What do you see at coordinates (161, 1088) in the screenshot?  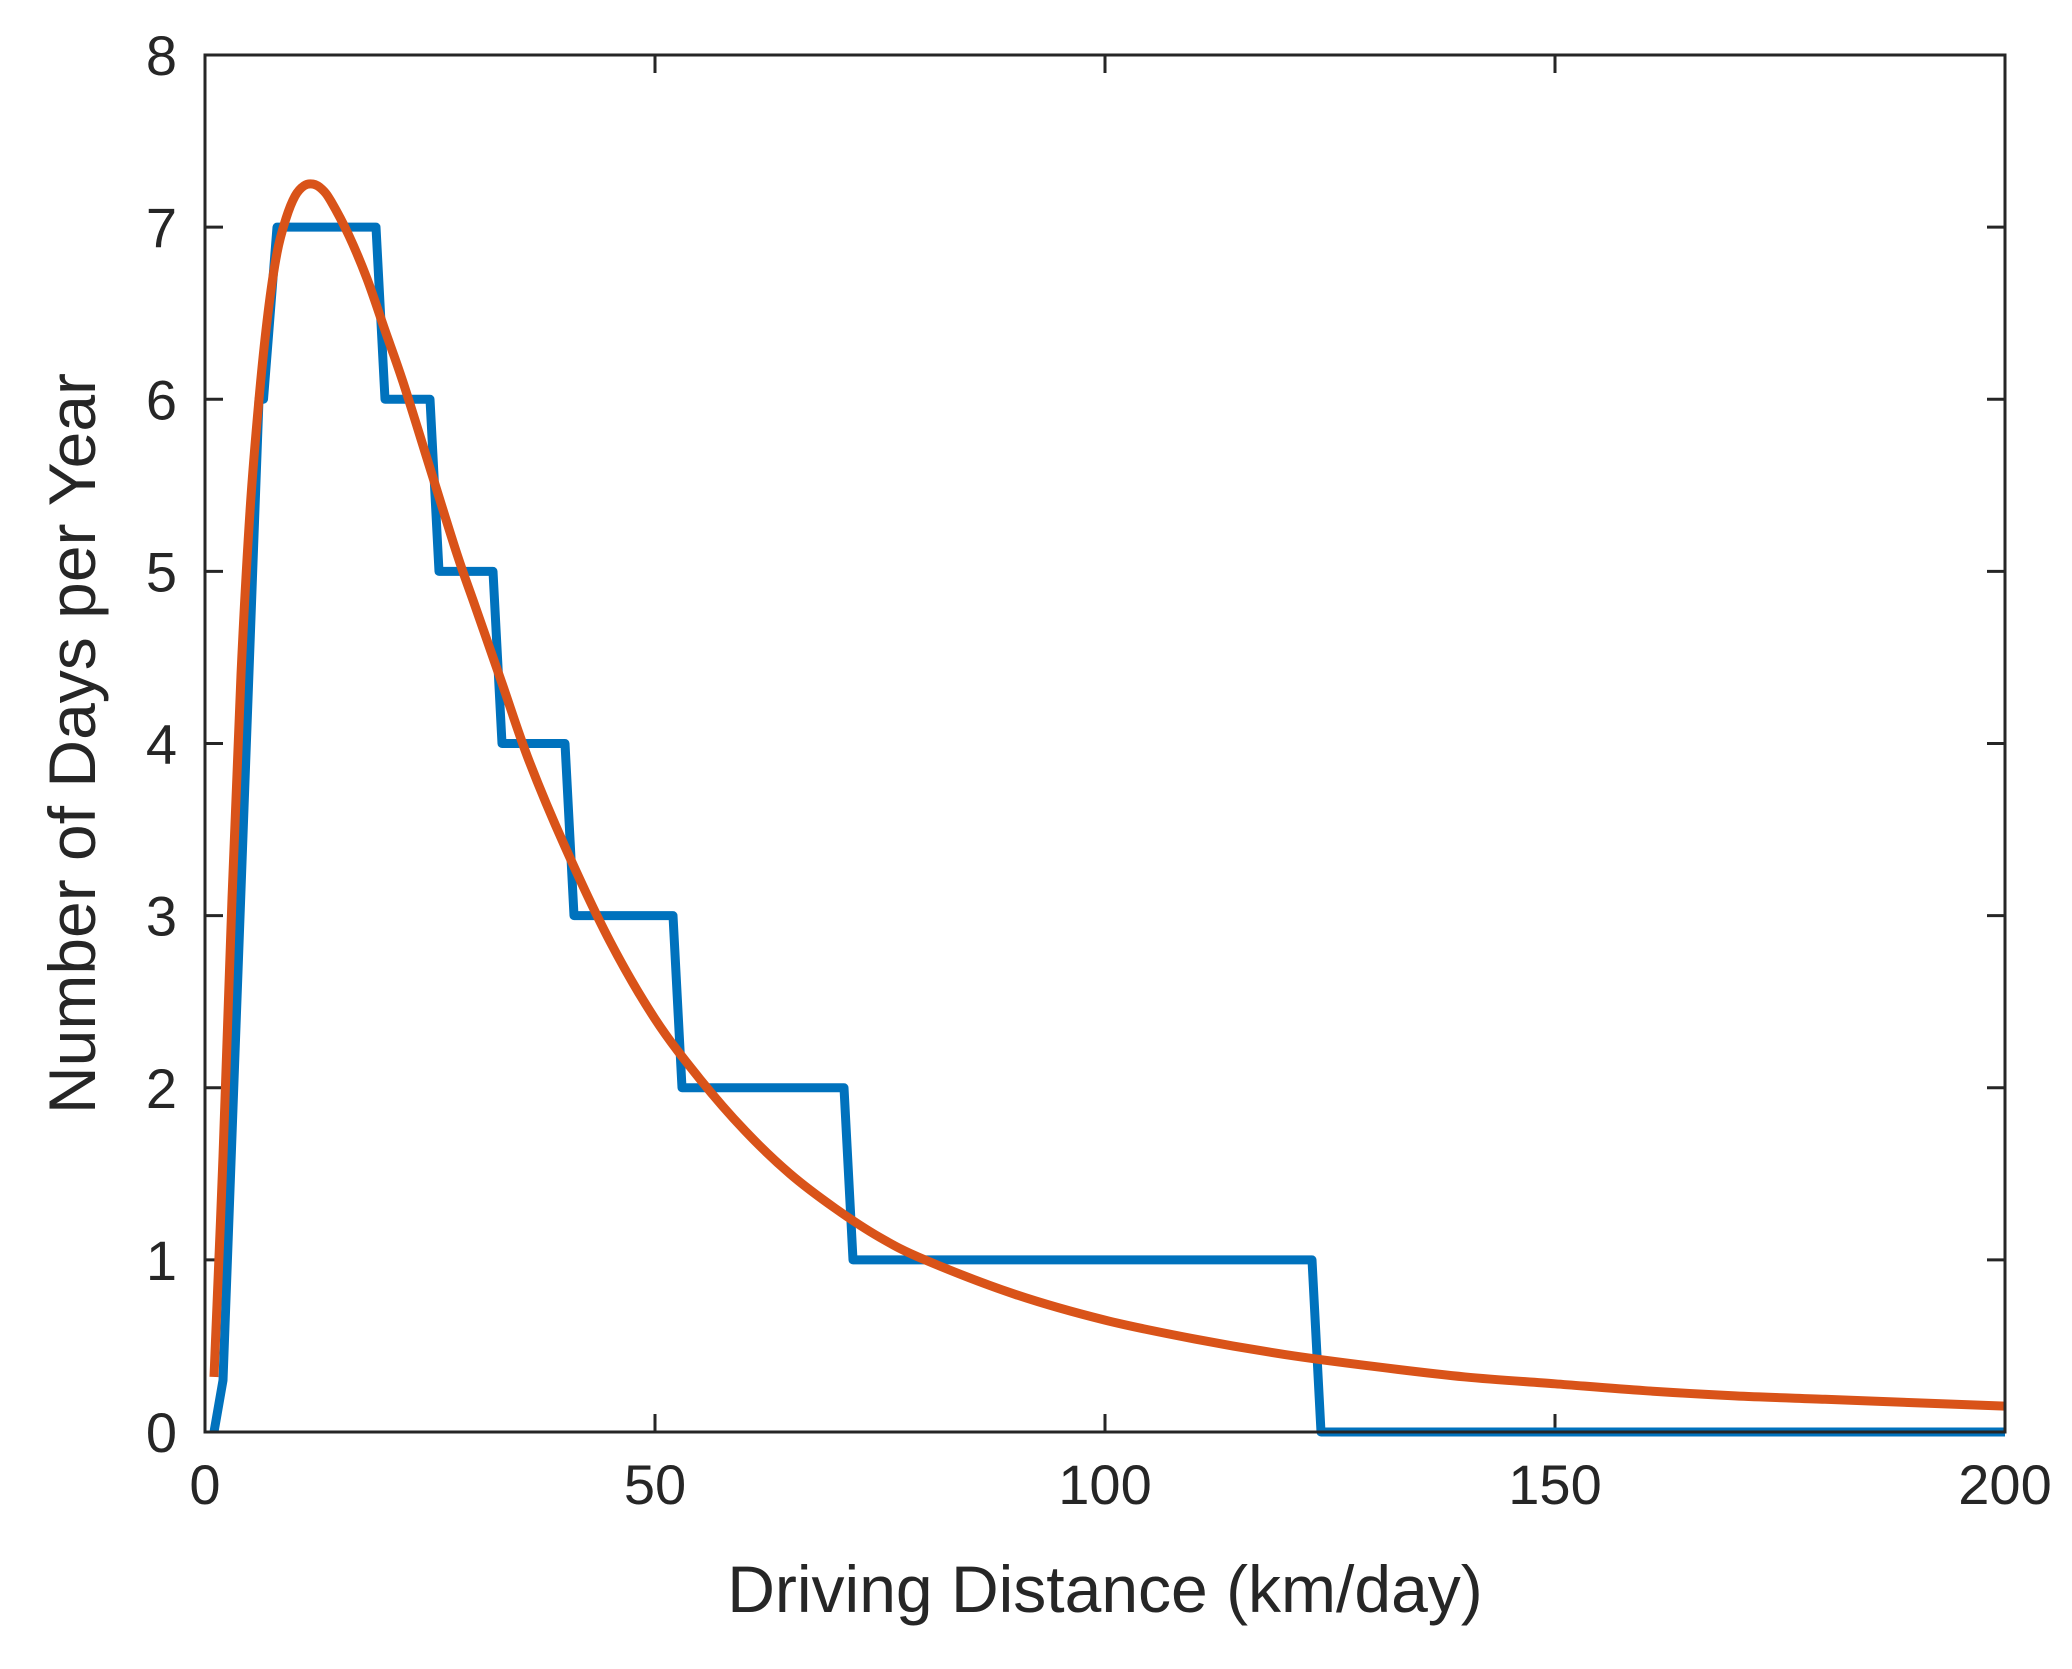 I see `y-tick-label: 2` at bounding box center [161, 1088].